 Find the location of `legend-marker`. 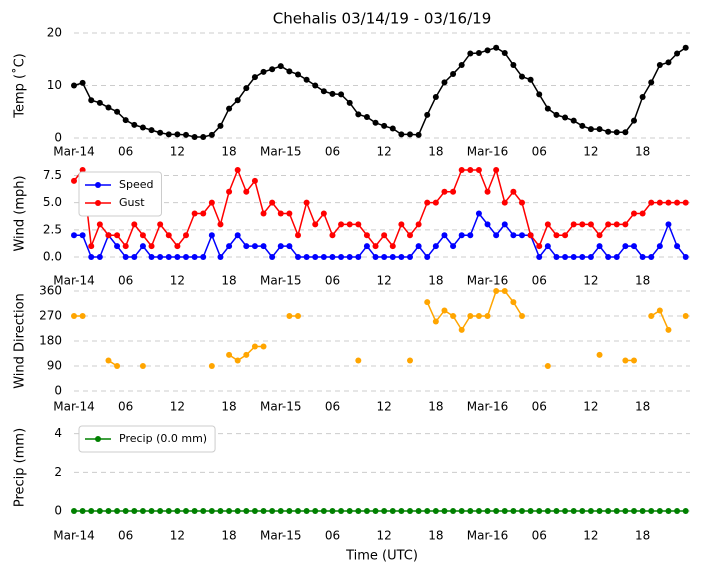

legend-marker is located at coordinates (98, 203).